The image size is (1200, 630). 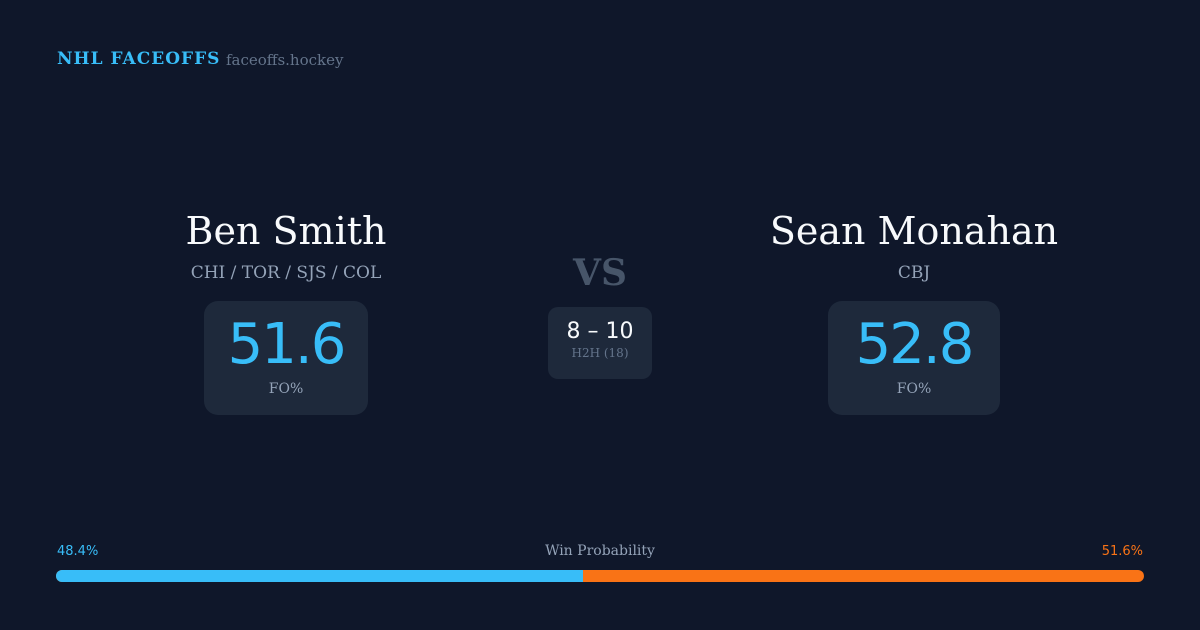 What do you see at coordinates (287, 344) in the screenshot?
I see `fo-percentage: 51.6` at bounding box center [287, 344].